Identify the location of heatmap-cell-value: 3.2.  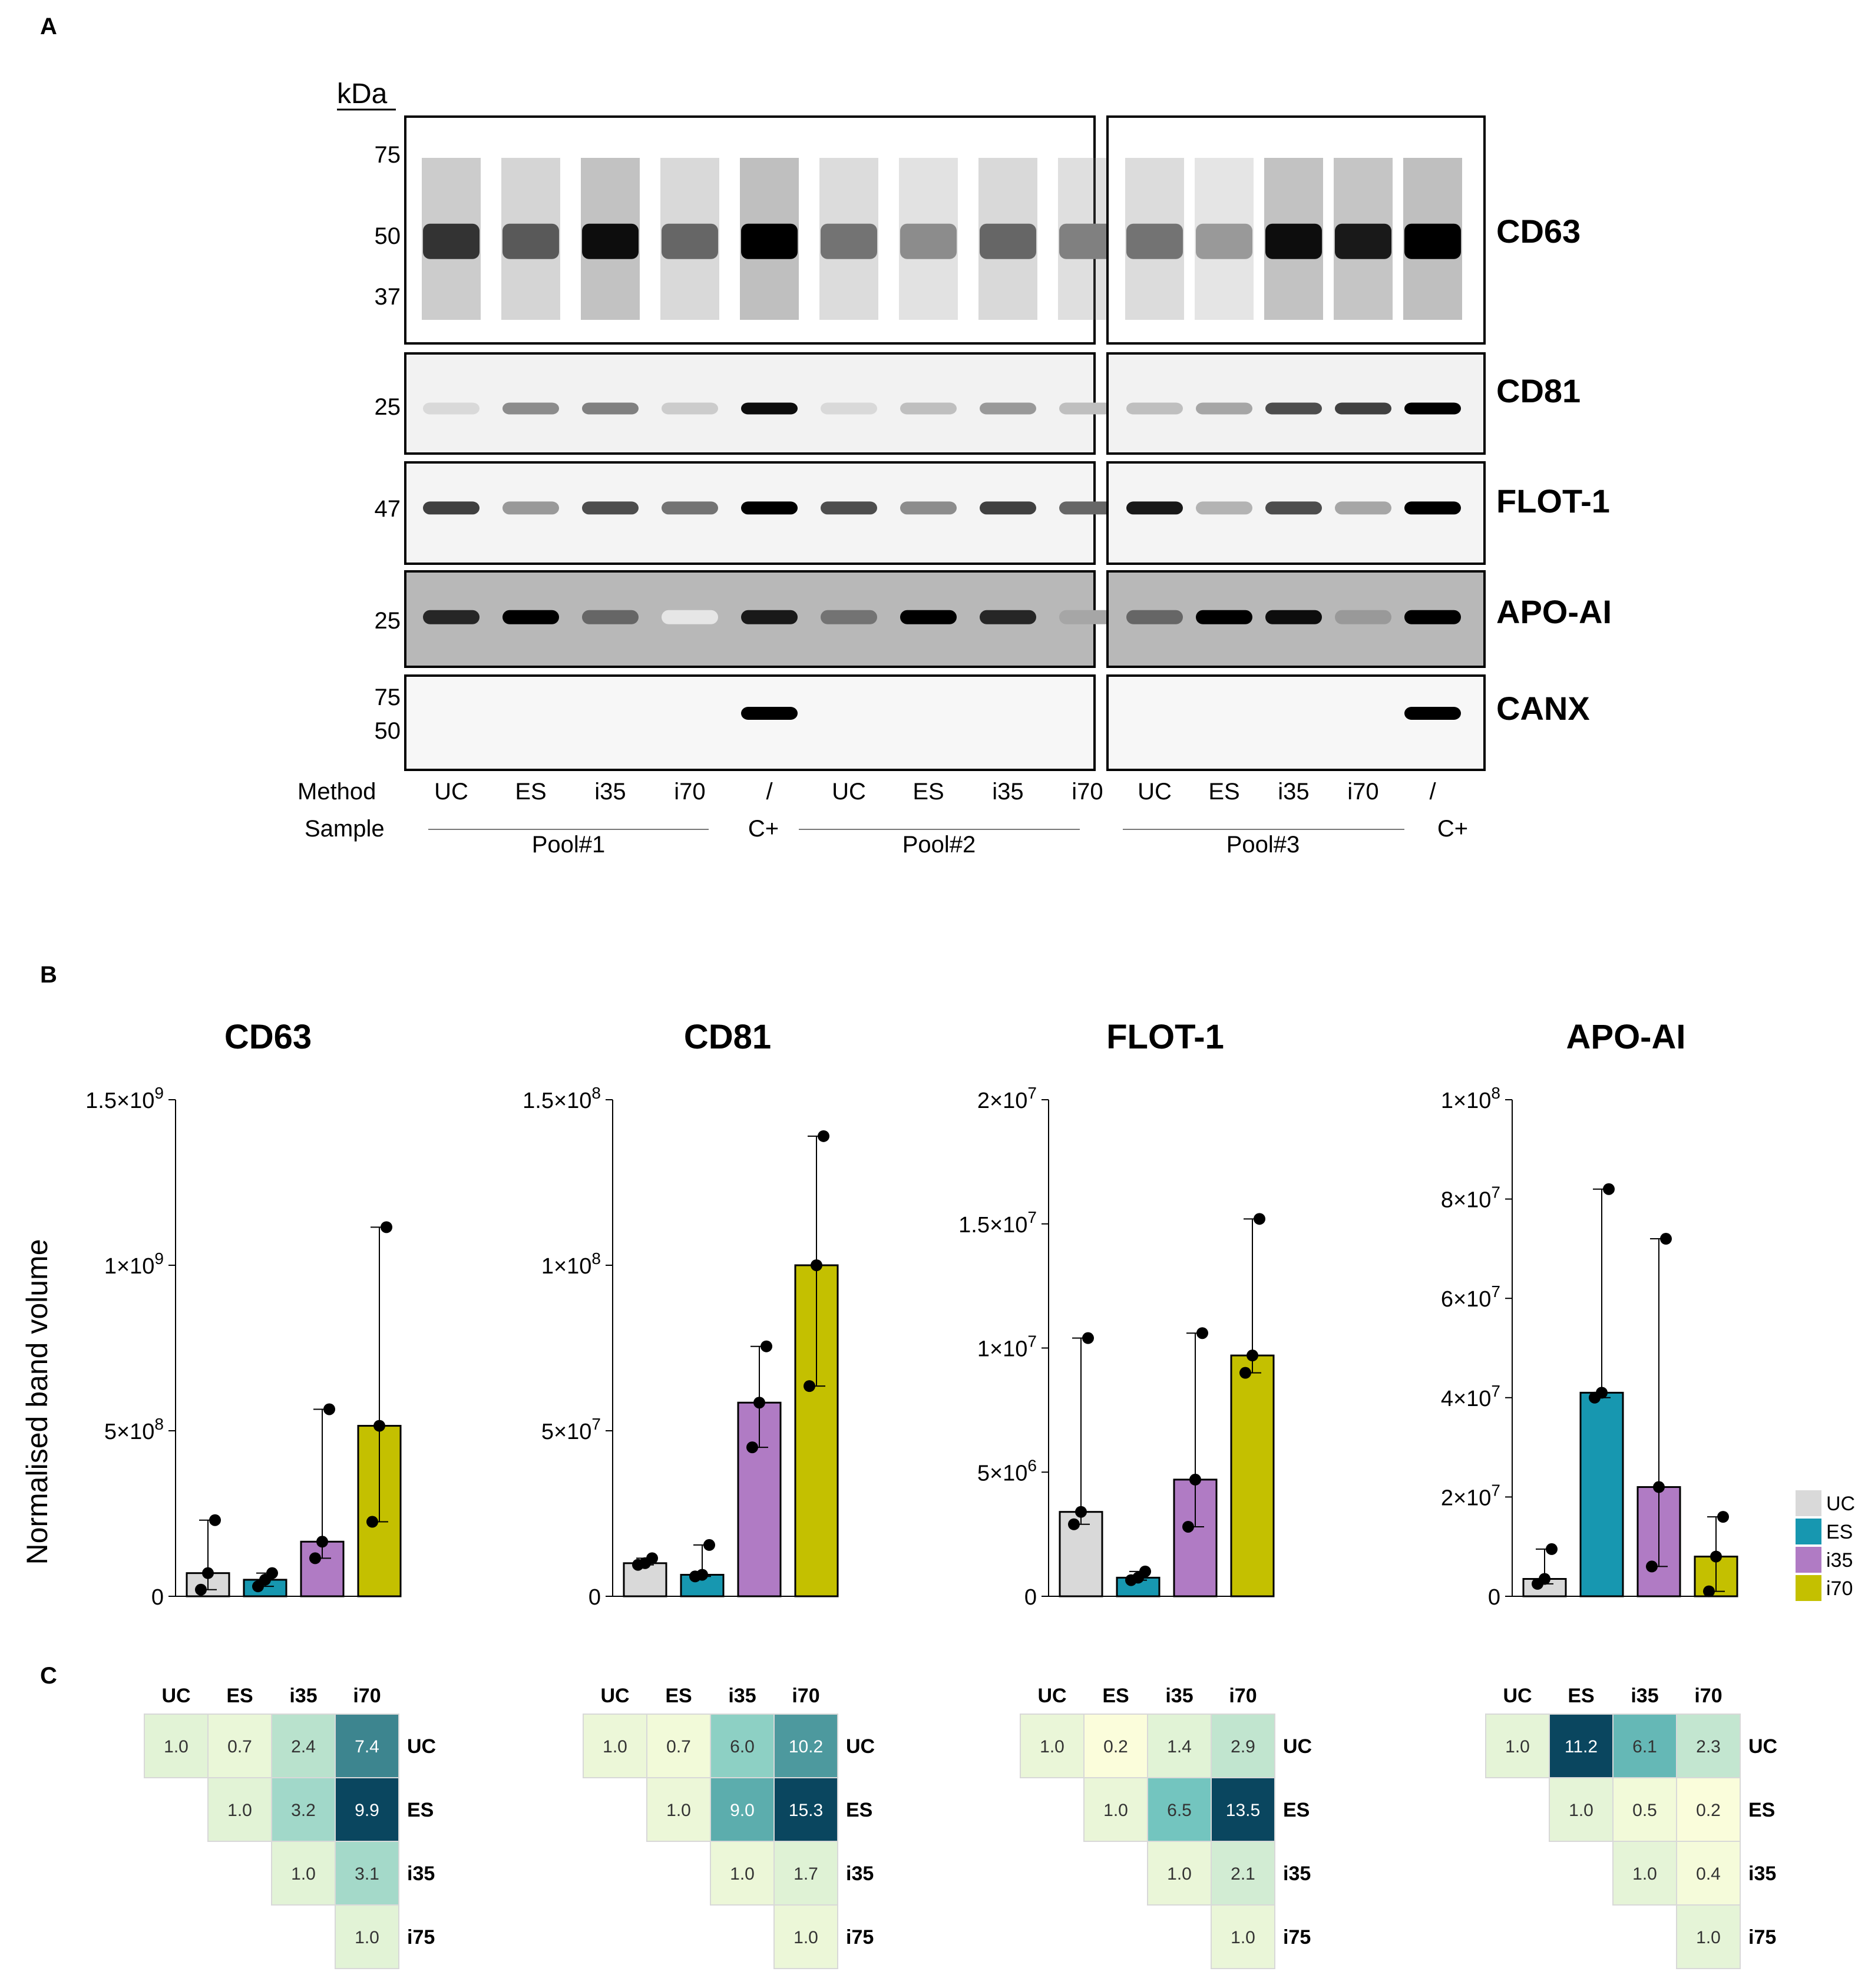
(303, 1811).